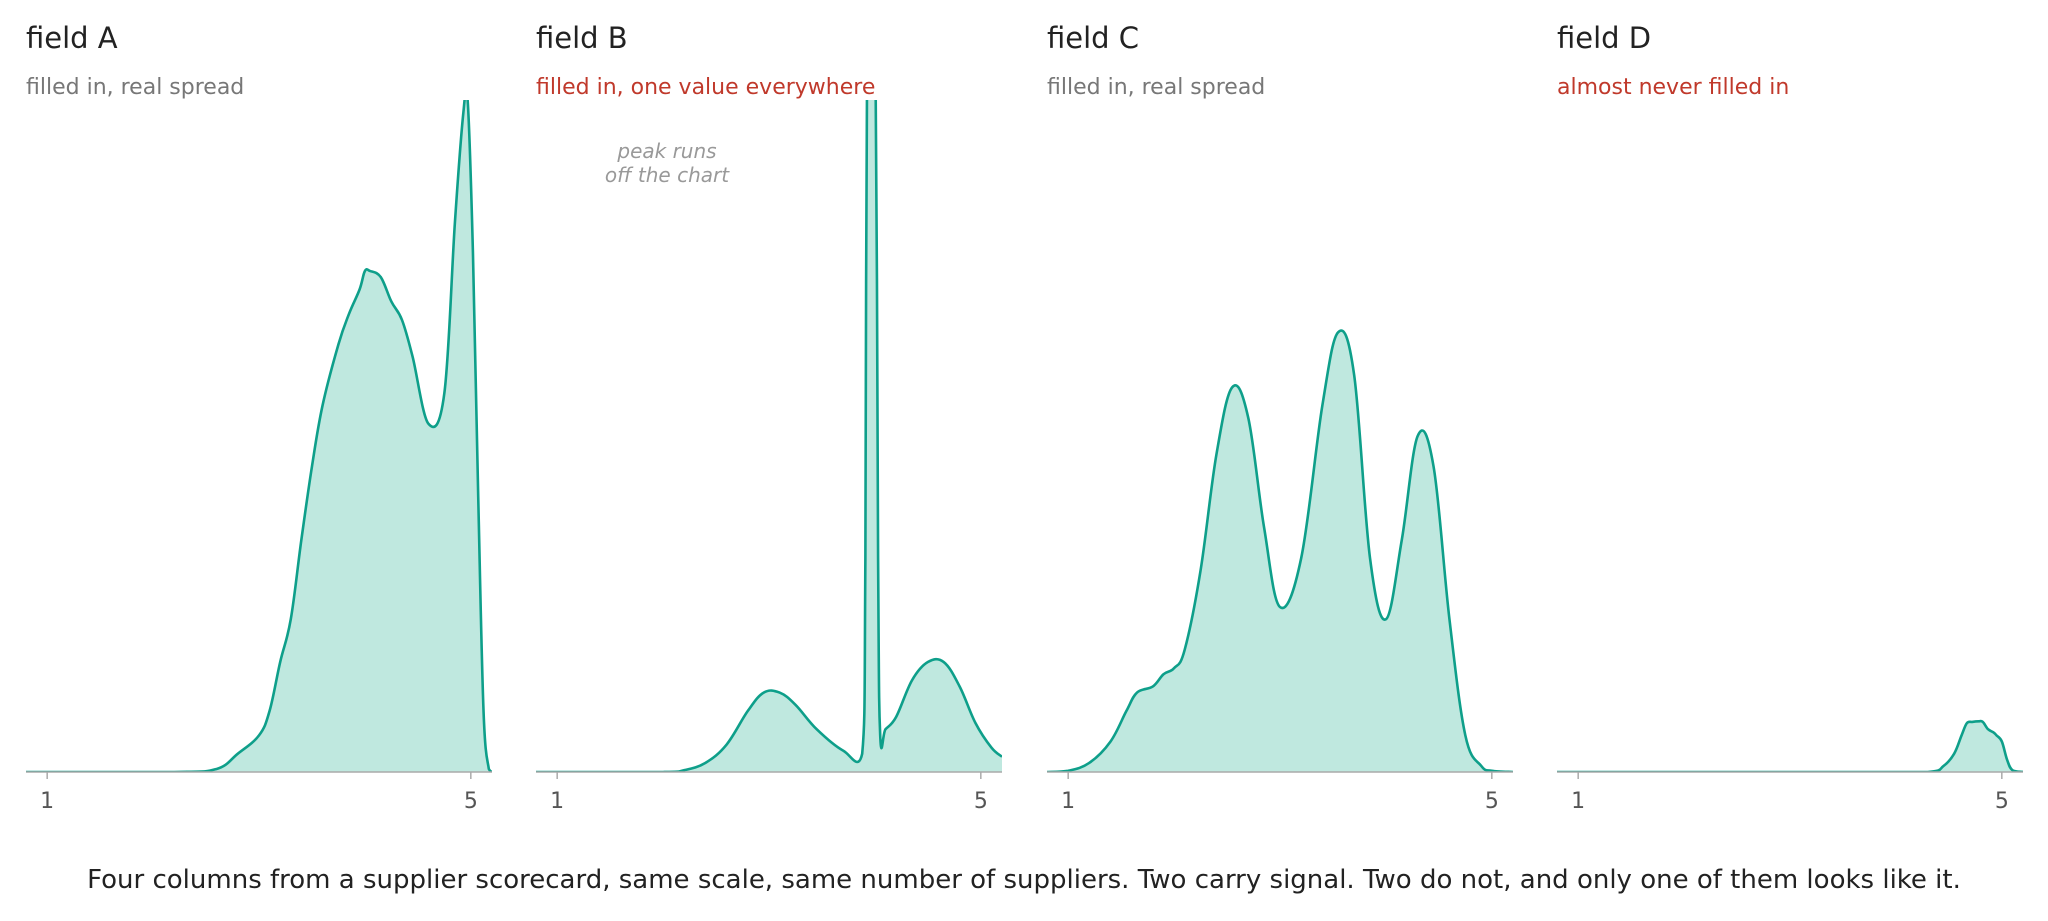 The image size is (2048, 921). Describe the element at coordinates (667, 175) in the screenshot. I see `annotation-line-2: off the chart` at that location.